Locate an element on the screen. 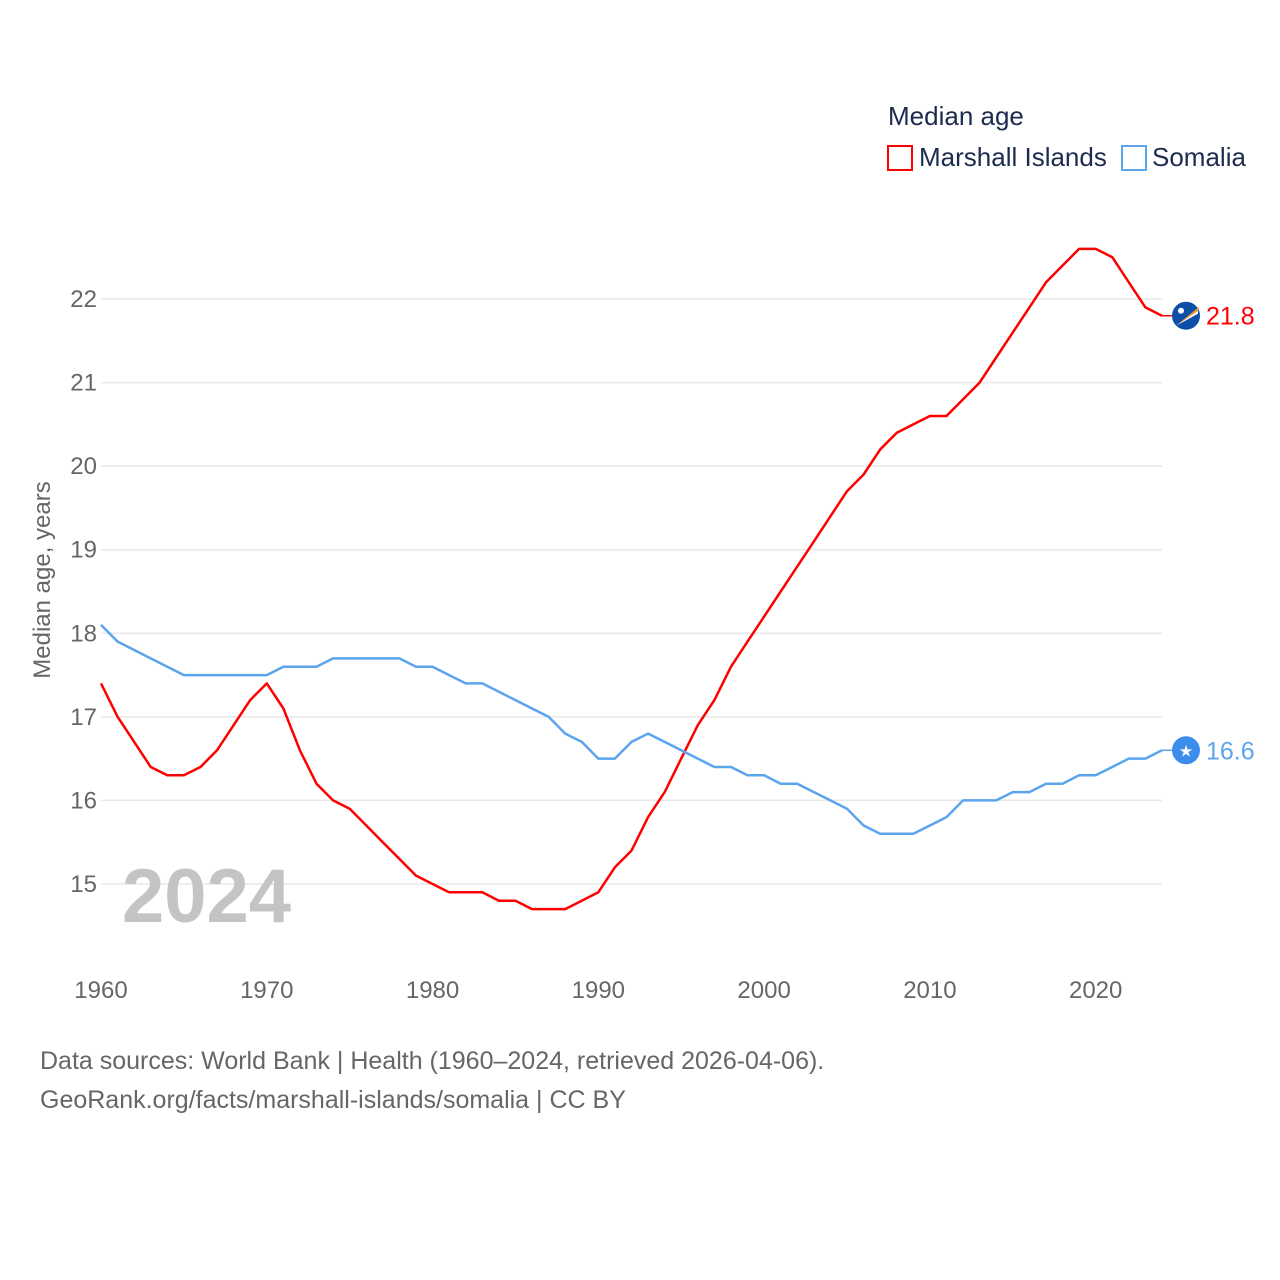  y-axis-ticks: 15 16 17 18 19 20 21 22 is located at coordinates (83, 592).